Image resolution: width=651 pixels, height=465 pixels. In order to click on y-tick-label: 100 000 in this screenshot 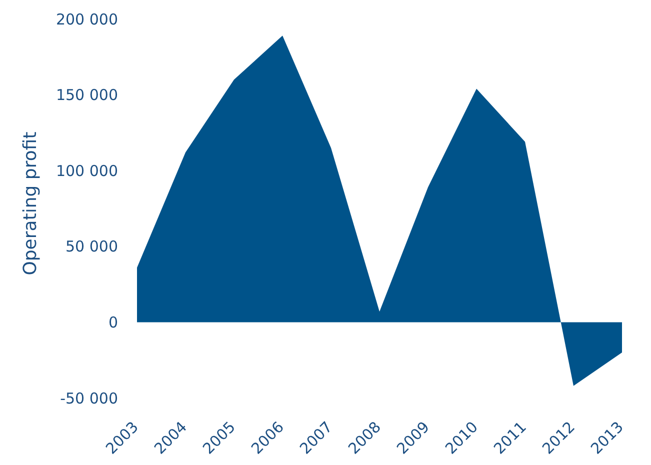, I will do `click(87, 171)`.